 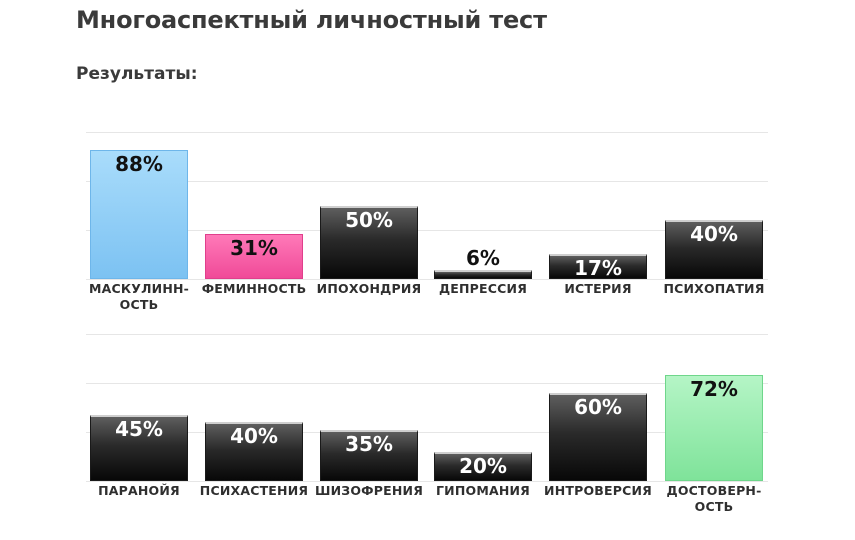 I want to click on category-label: ИНТРОВЕРСИЯ, so click(x=598, y=491).